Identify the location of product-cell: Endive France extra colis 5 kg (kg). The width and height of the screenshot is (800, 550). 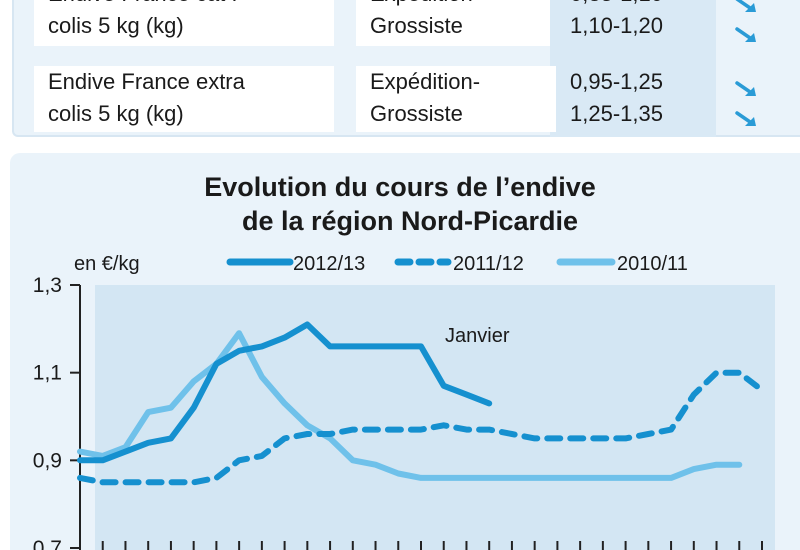
(184, 99).